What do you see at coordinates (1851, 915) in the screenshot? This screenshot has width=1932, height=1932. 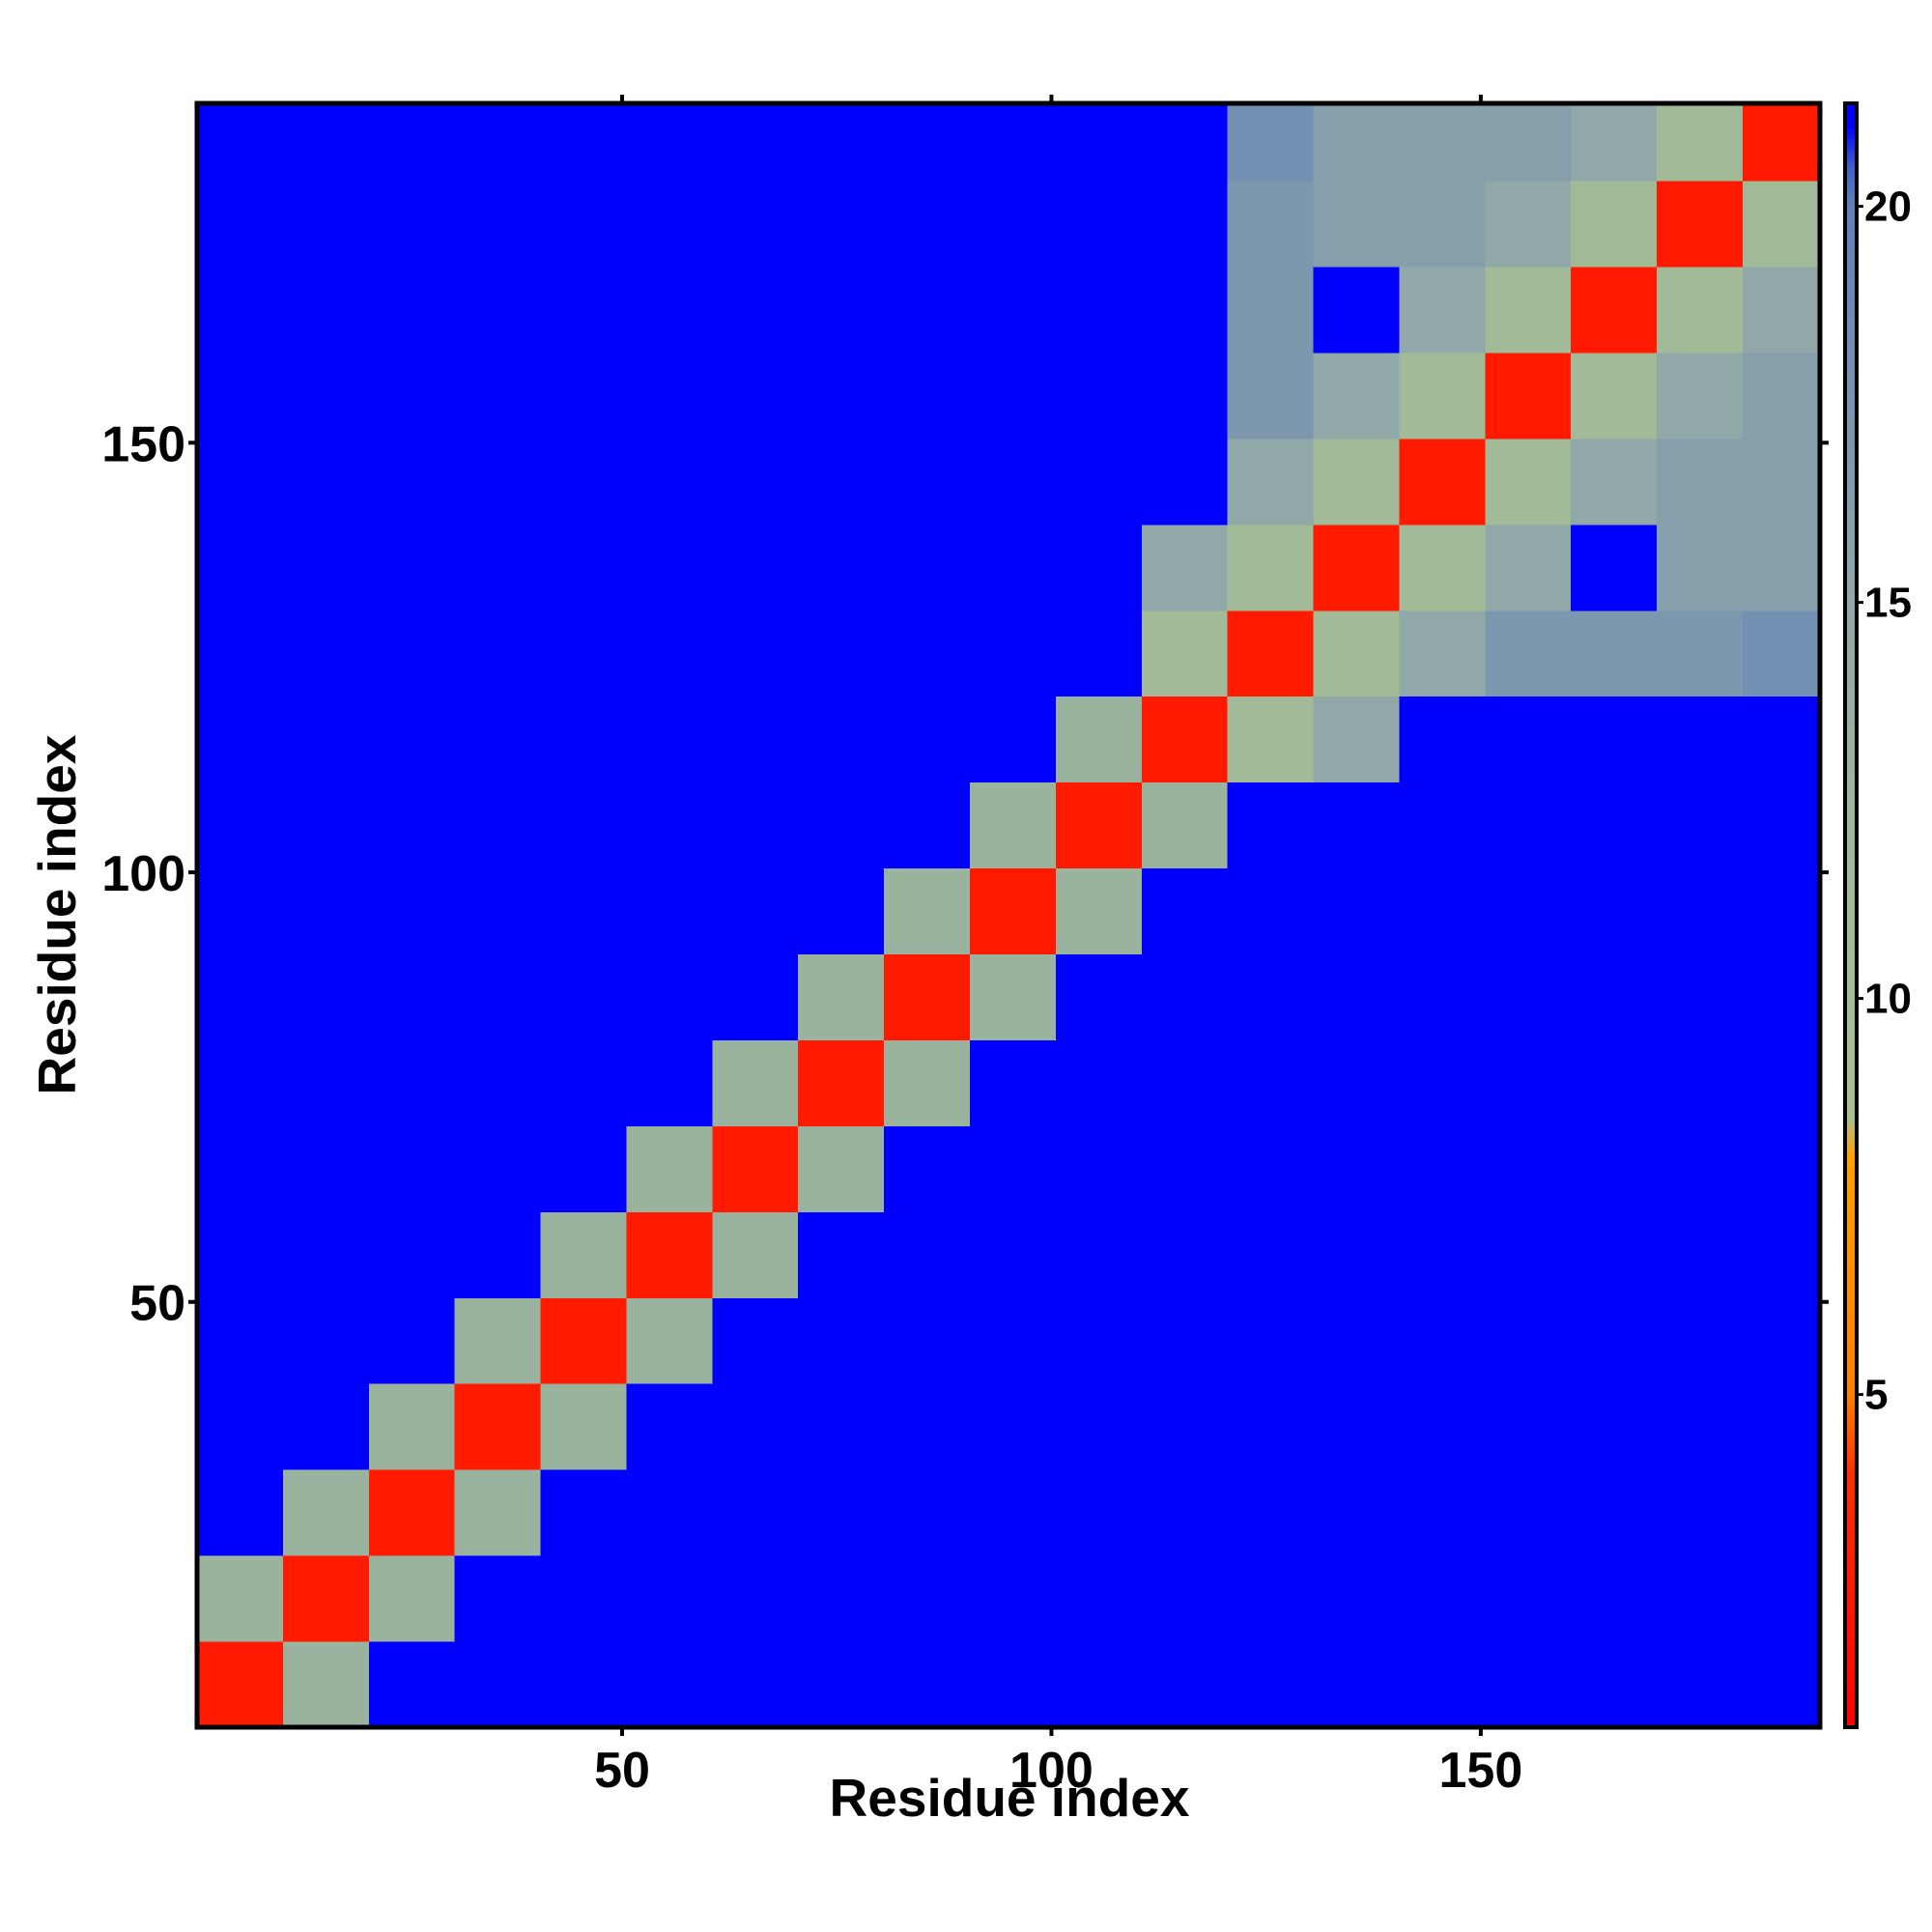 I see `colorbar` at bounding box center [1851, 915].